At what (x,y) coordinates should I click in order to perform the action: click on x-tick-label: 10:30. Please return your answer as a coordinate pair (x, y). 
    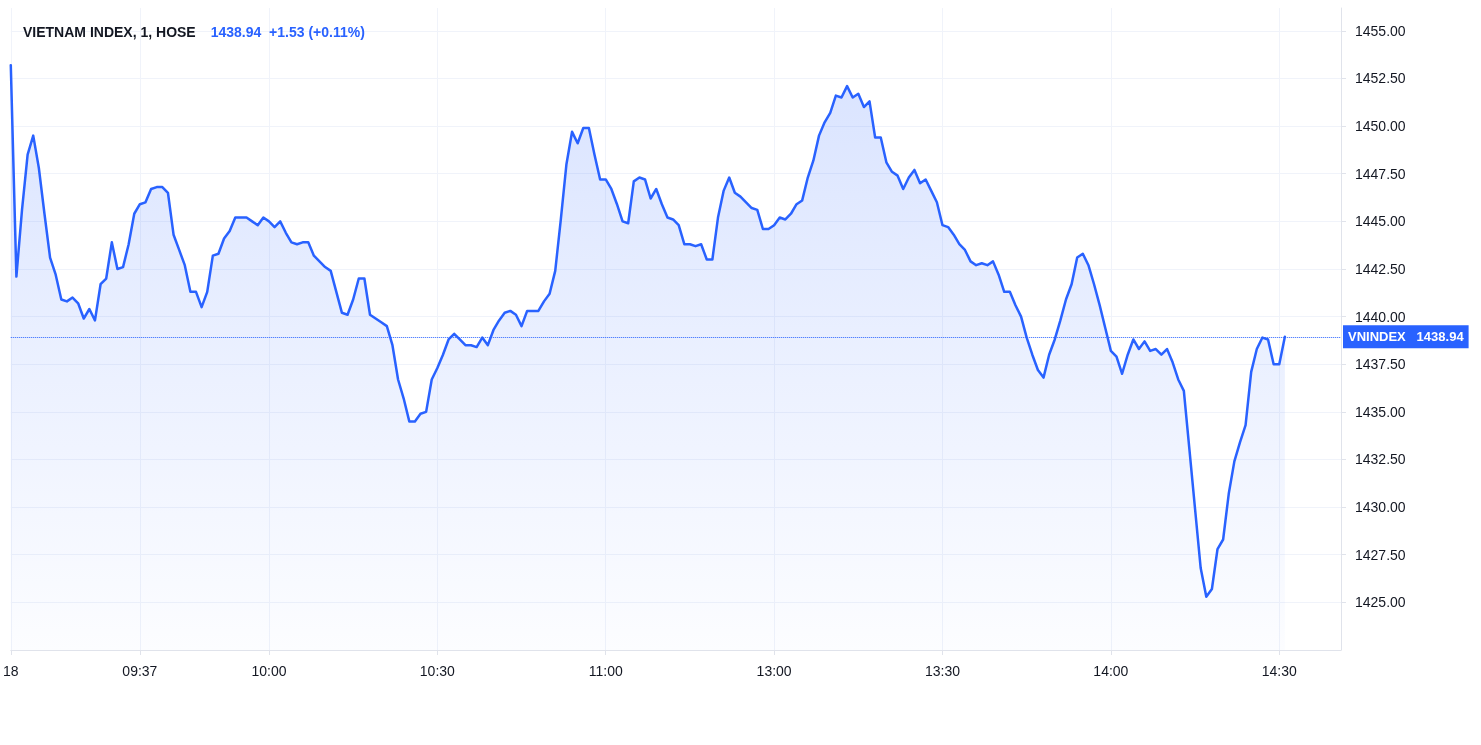
    Looking at the image, I should click on (437, 671).